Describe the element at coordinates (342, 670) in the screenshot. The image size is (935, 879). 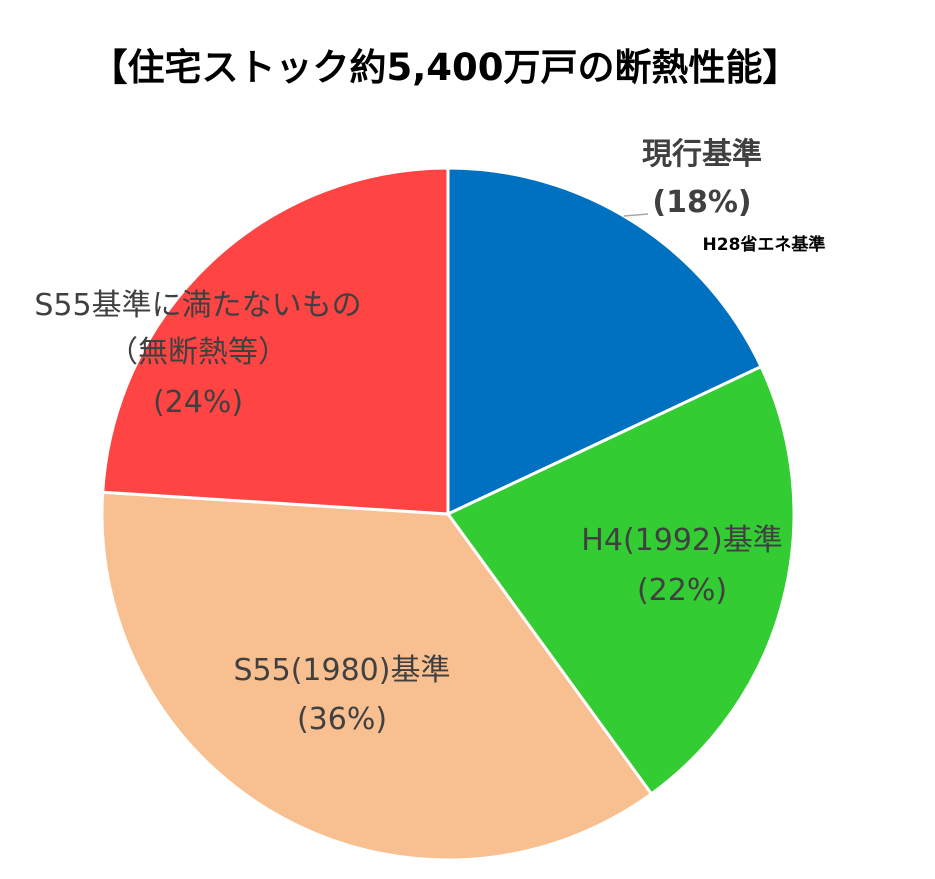
I see `slice-label: S55(1980)基準` at that location.